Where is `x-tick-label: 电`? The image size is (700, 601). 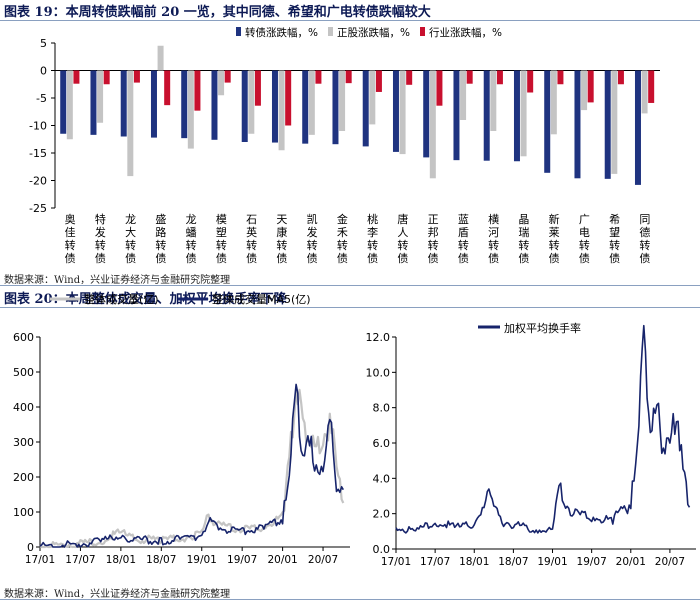
x-tick-label: 电 is located at coordinates (584, 232).